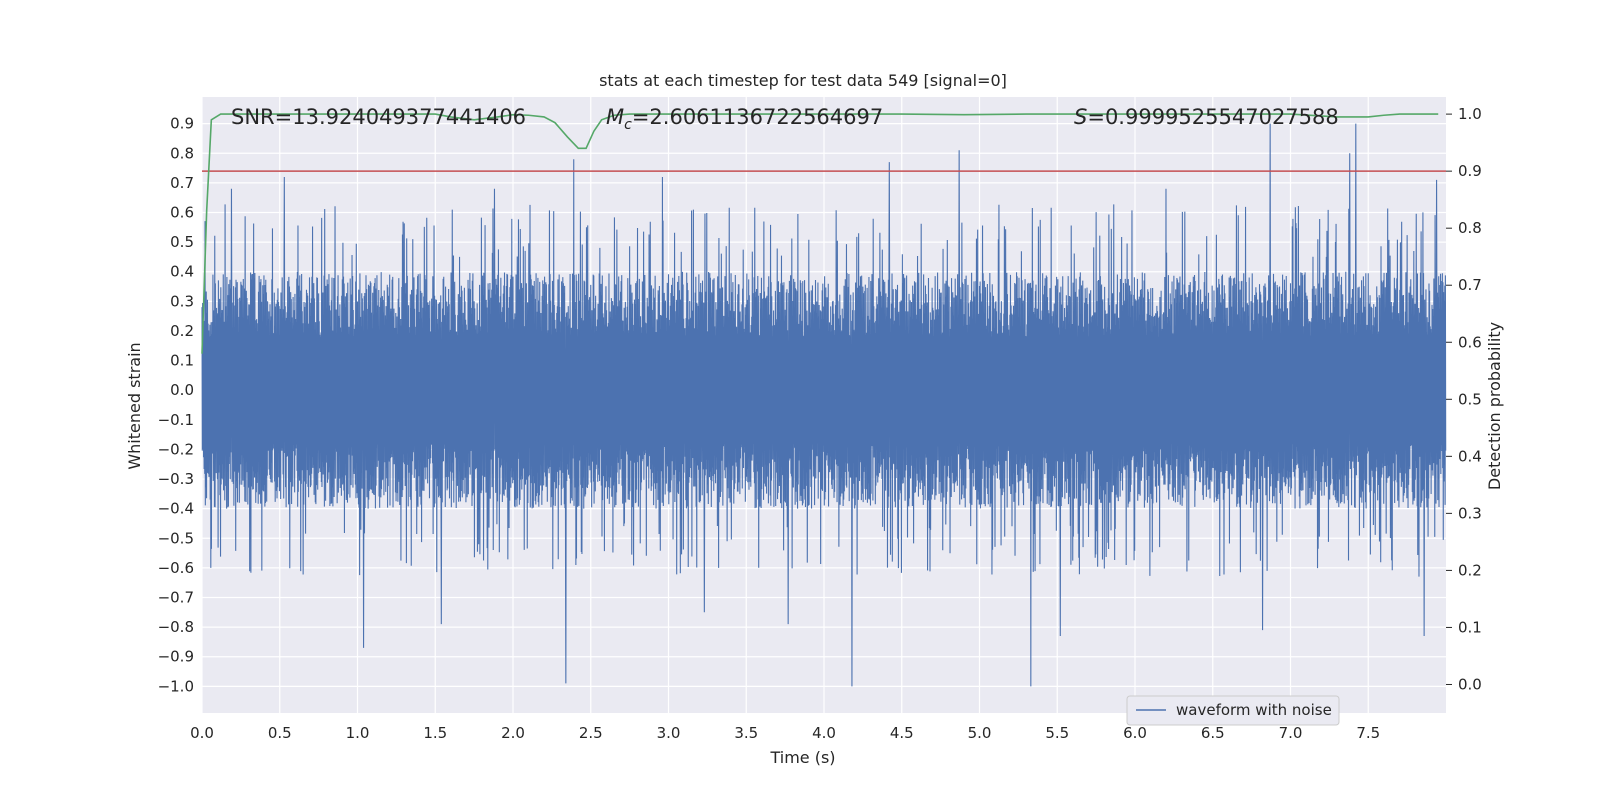  What do you see at coordinates (182, 153) in the screenshot?
I see `y-left-tick-label: 0.8` at bounding box center [182, 153].